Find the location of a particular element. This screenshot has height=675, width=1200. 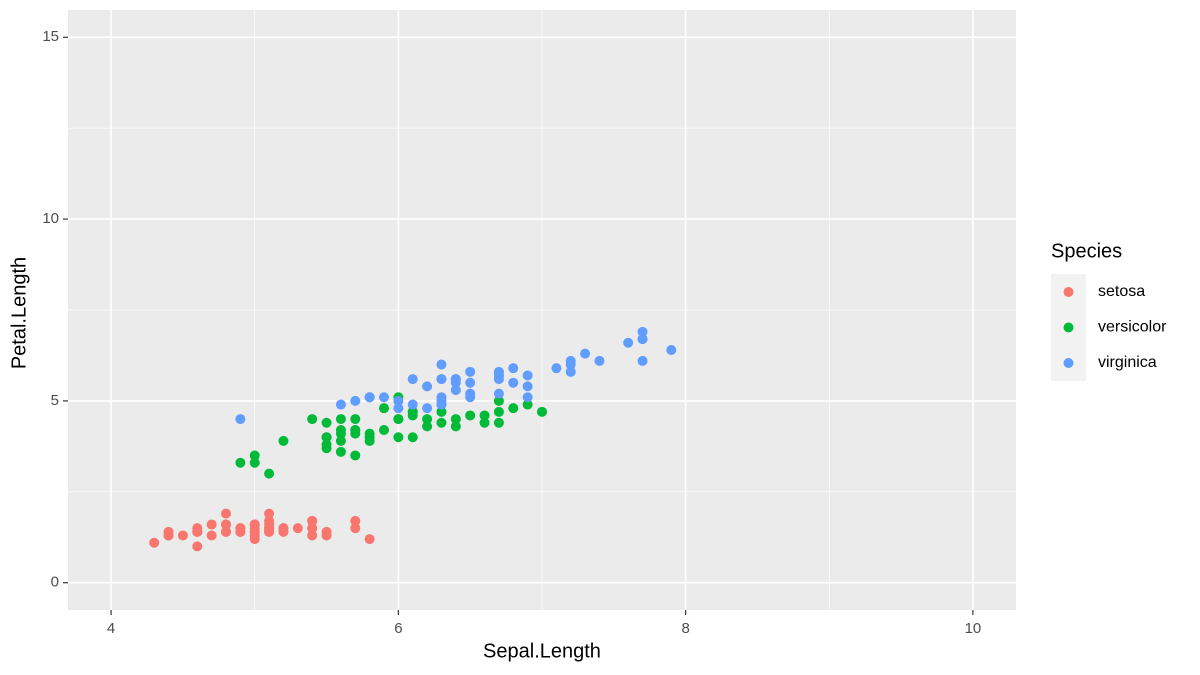

legend: Species setosa versicolor virginica is located at coordinates (1109, 310).